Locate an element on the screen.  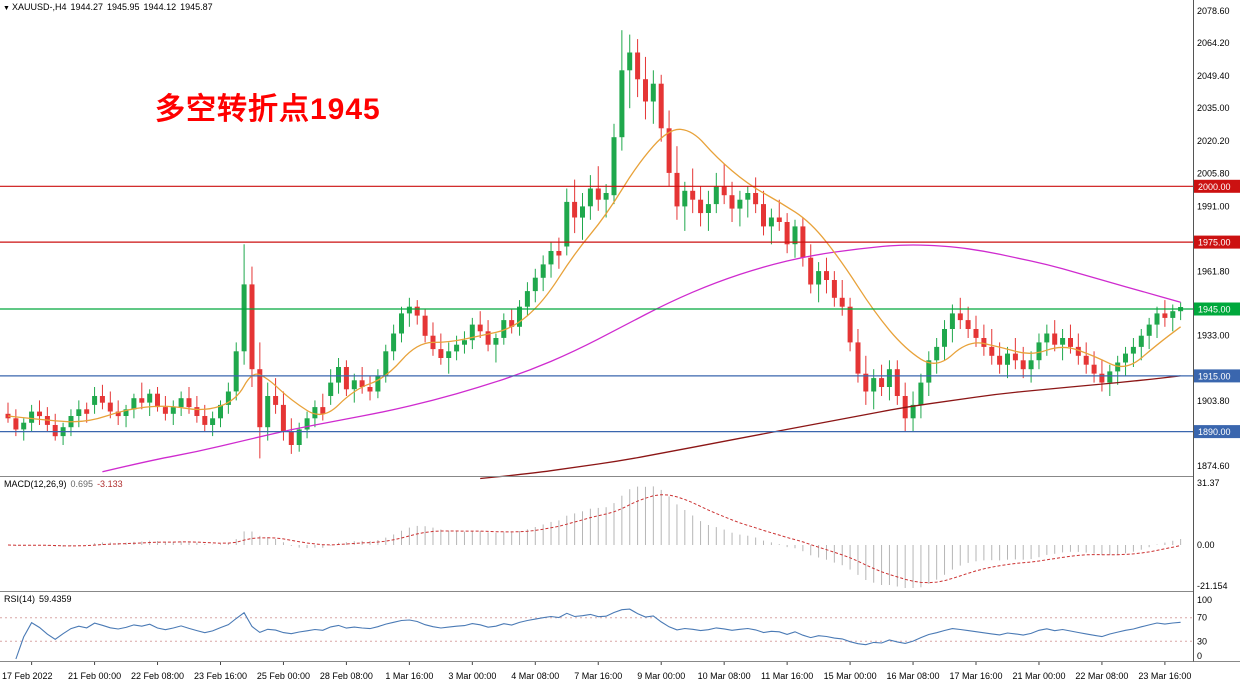
price-badge-label: 1945.00 is located at coordinates (1214, 309).